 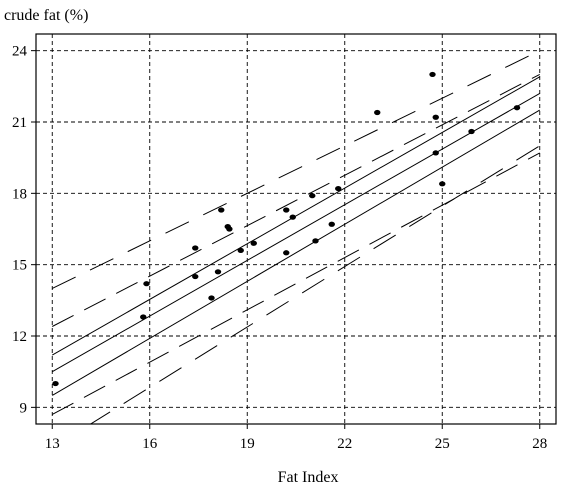 I want to click on y-tick-label: 12, so click(x=19, y=337).